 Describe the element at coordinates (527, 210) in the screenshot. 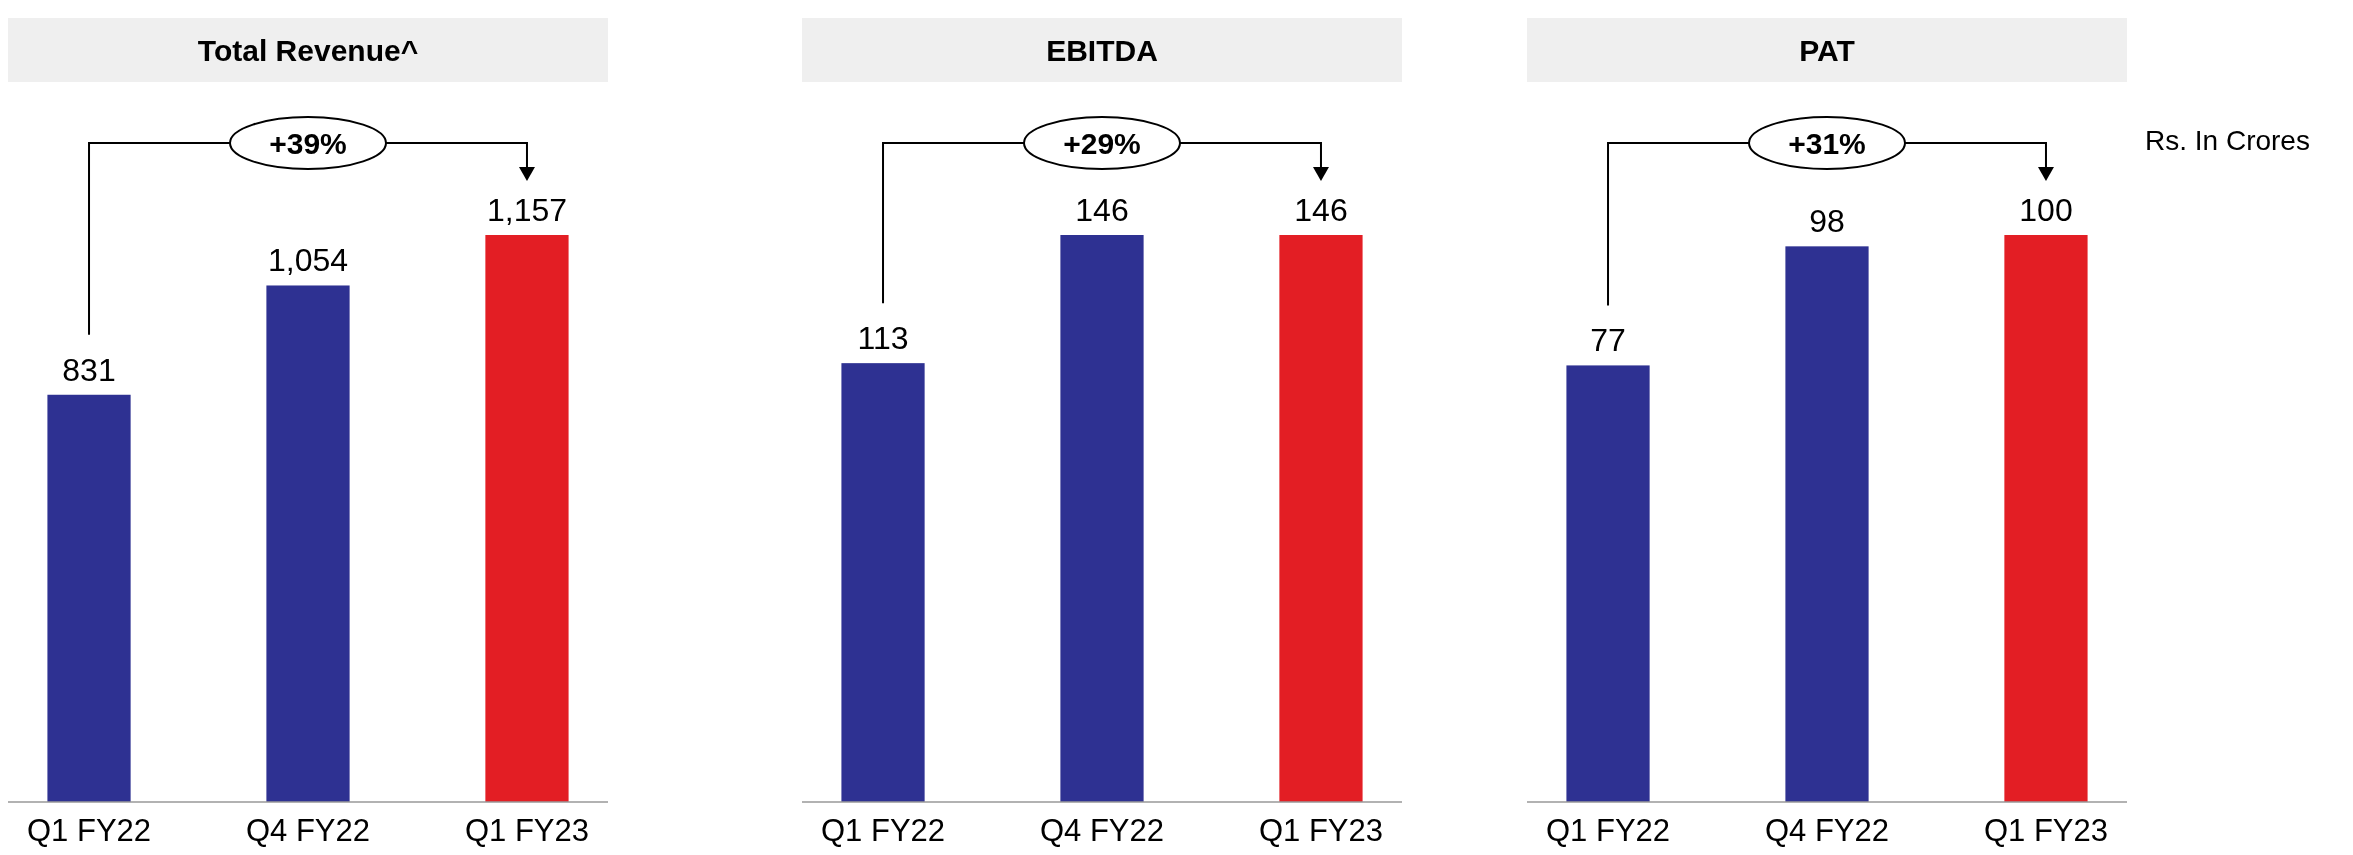

I see `data-label: 1,157` at that location.